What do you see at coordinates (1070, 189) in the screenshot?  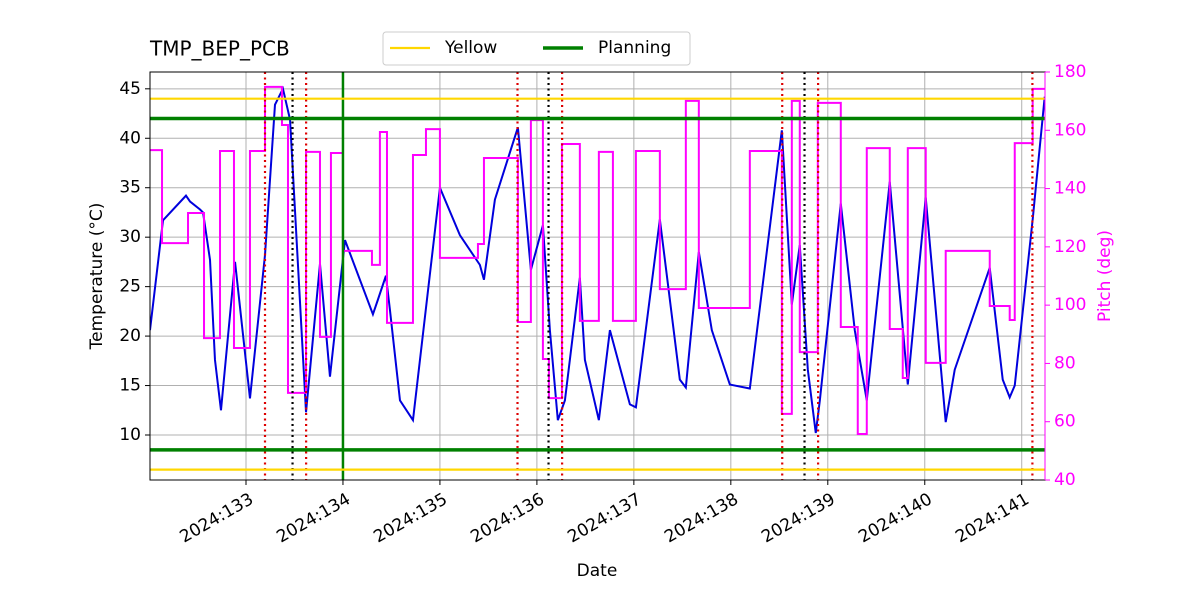 I see `y2-tick-label: 140` at bounding box center [1070, 189].